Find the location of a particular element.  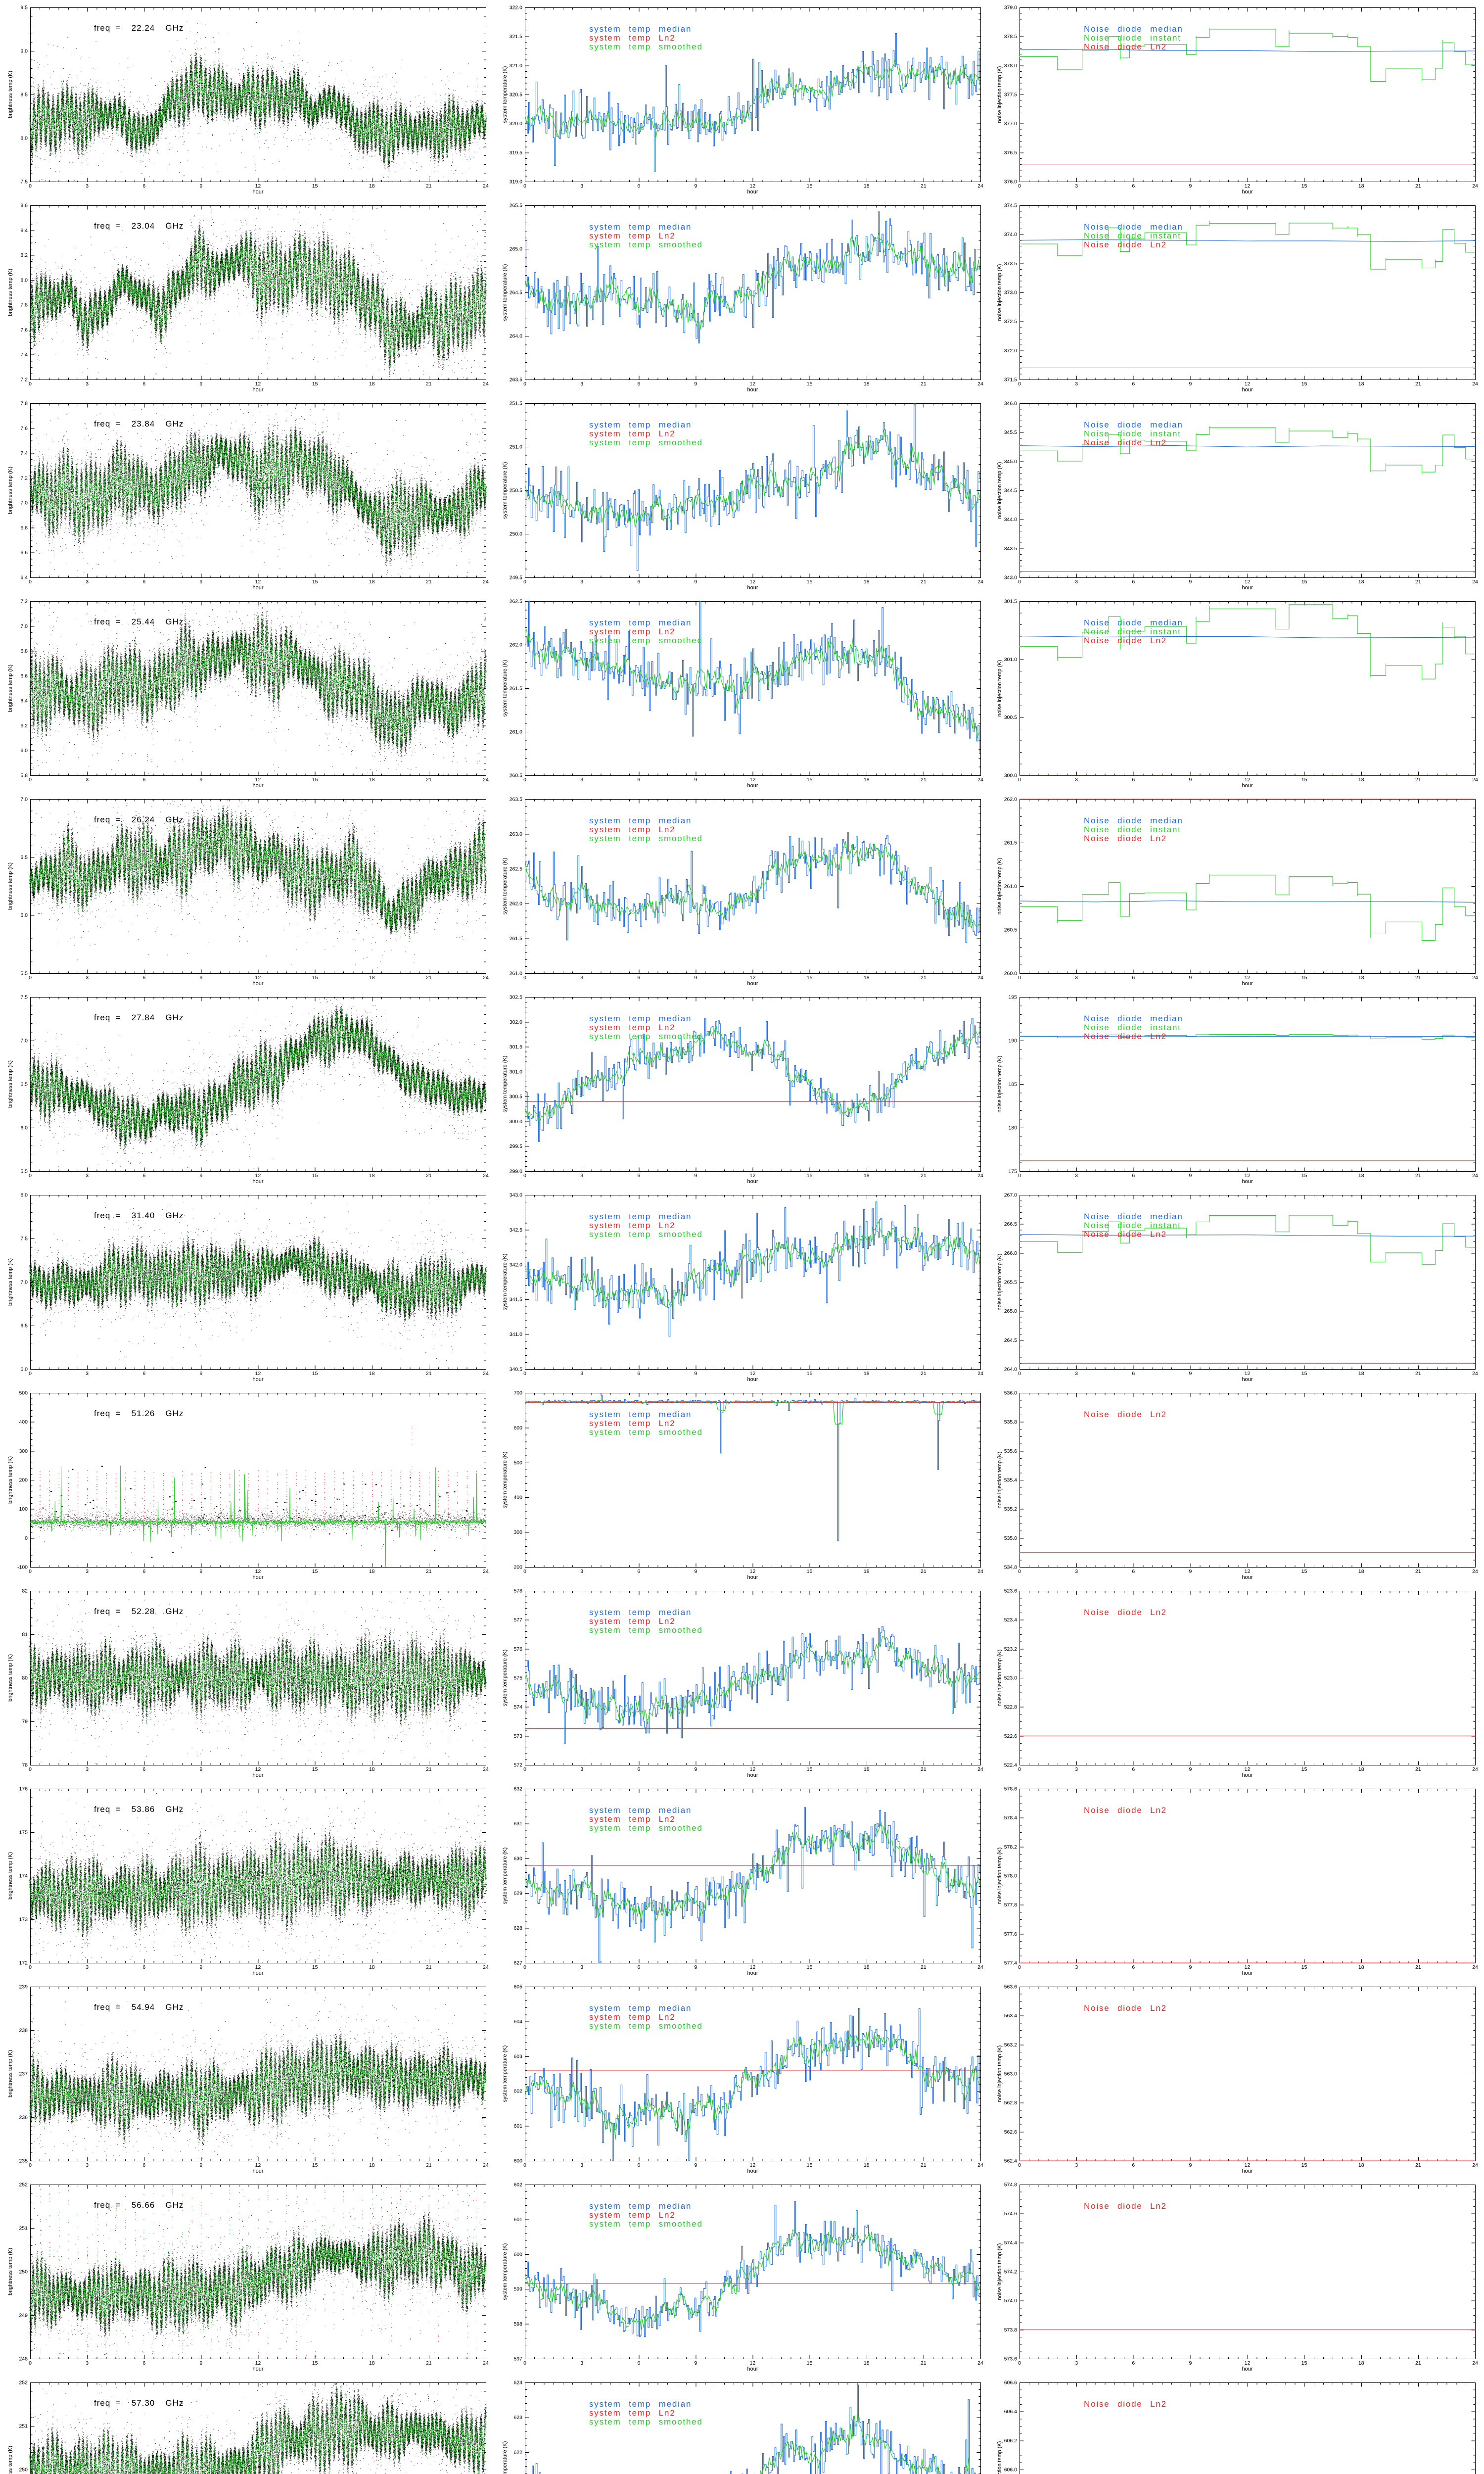

svg-text: 6.8 is located at coordinates (24, 651).